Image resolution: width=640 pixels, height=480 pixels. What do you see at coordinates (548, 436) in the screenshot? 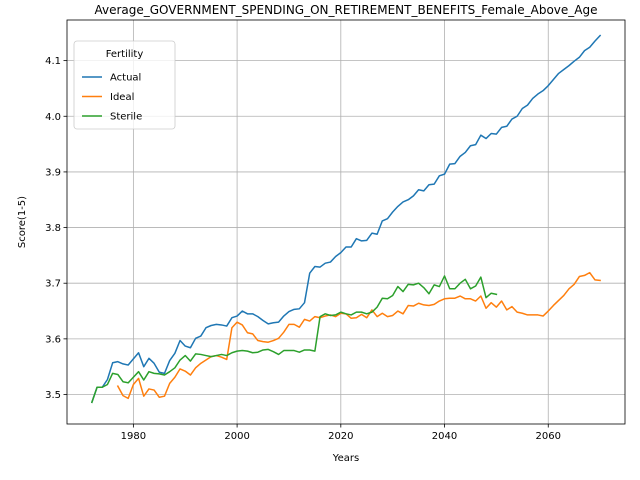
I see `x-tick-label: 2060` at bounding box center [548, 436].